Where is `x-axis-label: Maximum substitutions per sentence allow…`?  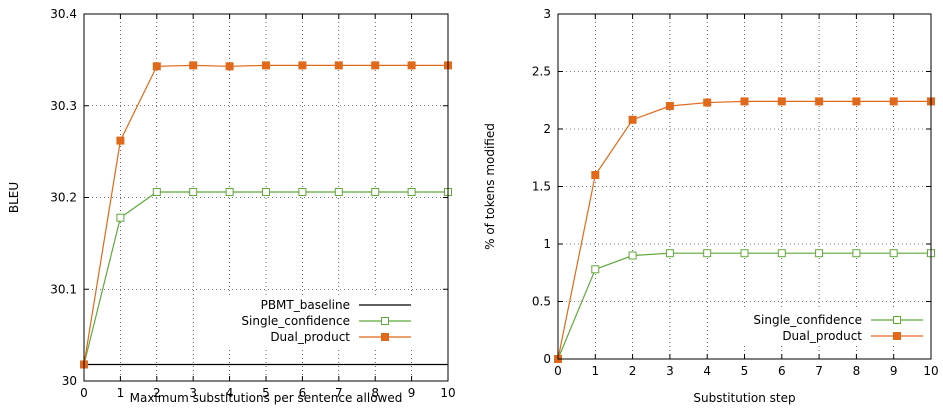
x-axis-label: Maximum substitutions per sentence allow… is located at coordinates (266, 398).